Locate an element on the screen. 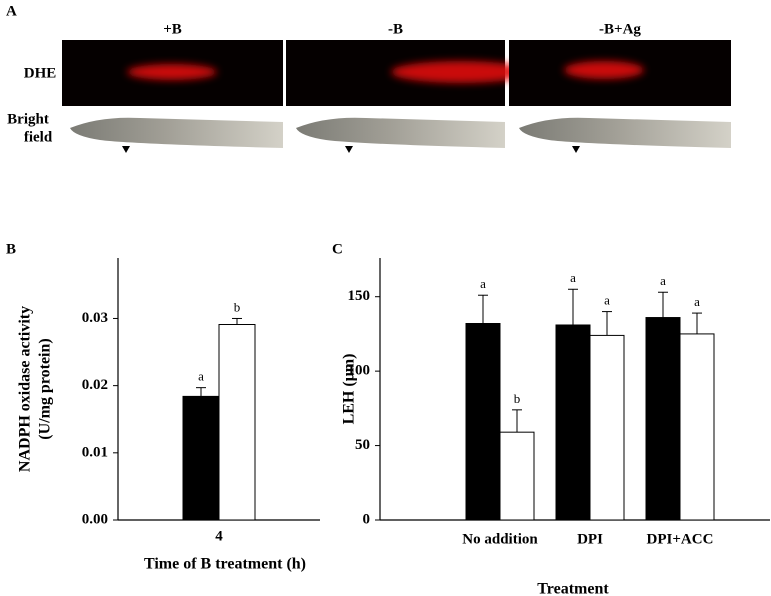 This screenshot has width=771, height=596. y-axis-label: LEH (μm) is located at coordinates (349, 389).